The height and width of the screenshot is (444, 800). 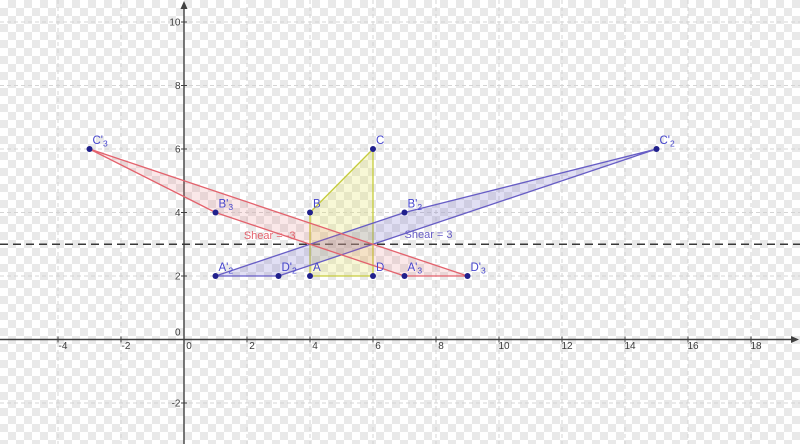 I want to click on y-tick-label: 4, so click(x=178, y=213).